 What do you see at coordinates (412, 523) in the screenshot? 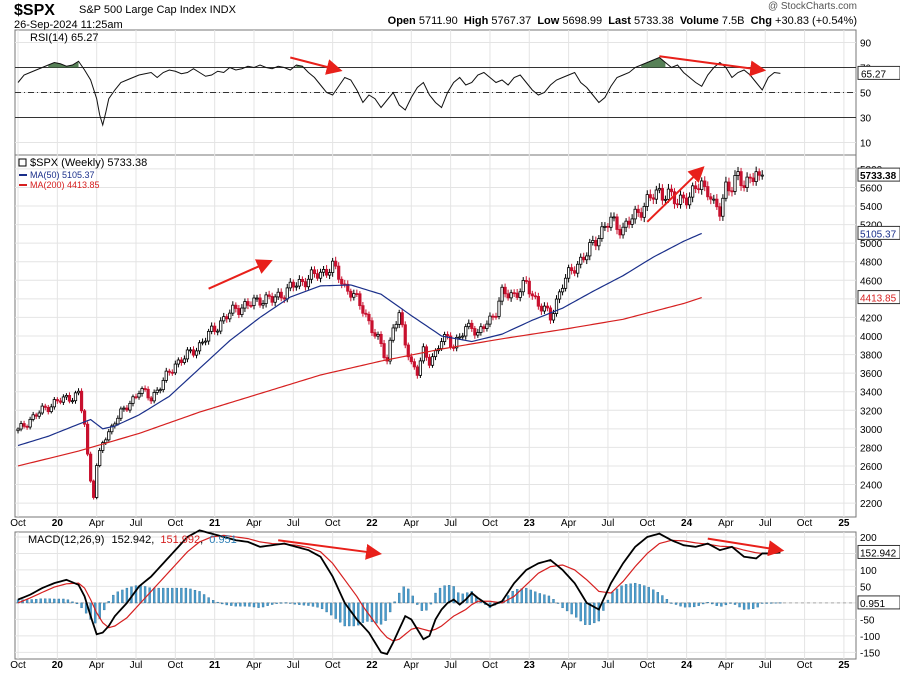
I see `price-x-tick-label: Apr` at bounding box center [412, 523].